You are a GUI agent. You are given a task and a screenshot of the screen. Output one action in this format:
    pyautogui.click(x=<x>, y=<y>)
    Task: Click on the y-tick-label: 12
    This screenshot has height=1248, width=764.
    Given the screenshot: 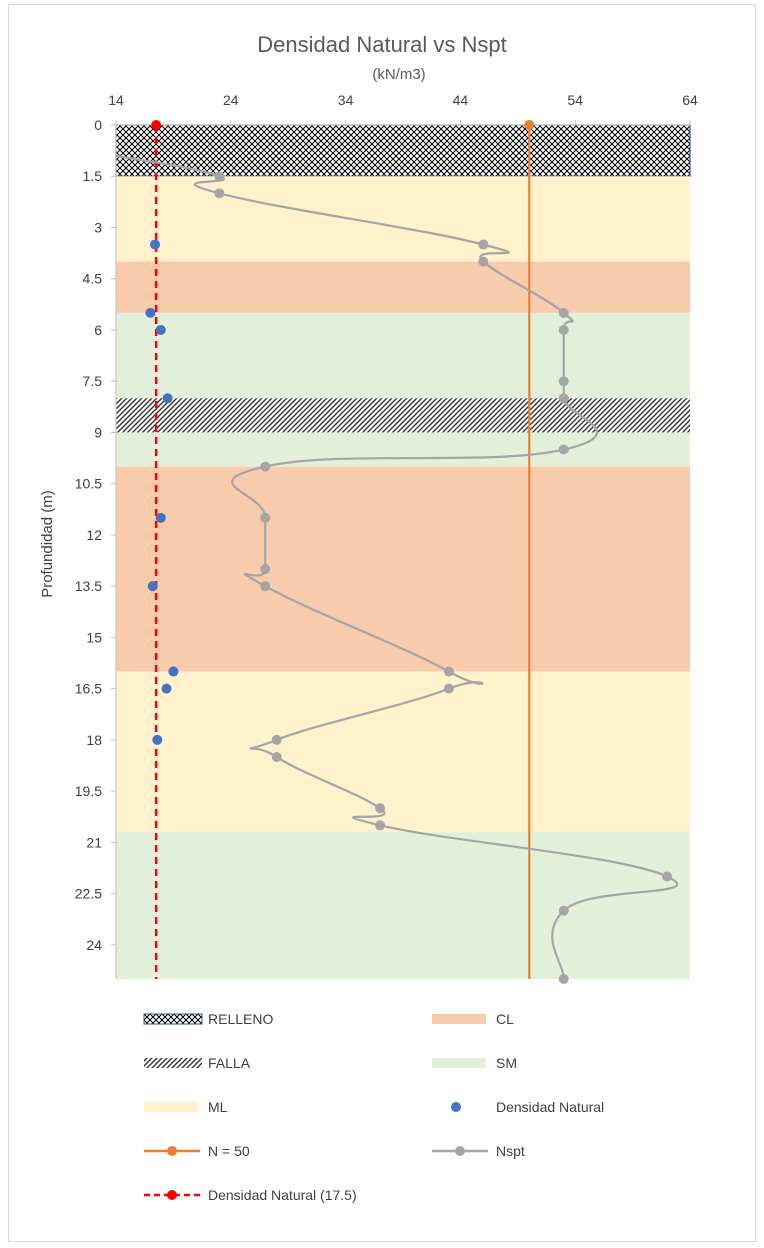 What is the action you would take?
    pyautogui.click(x=94, y=535)
    